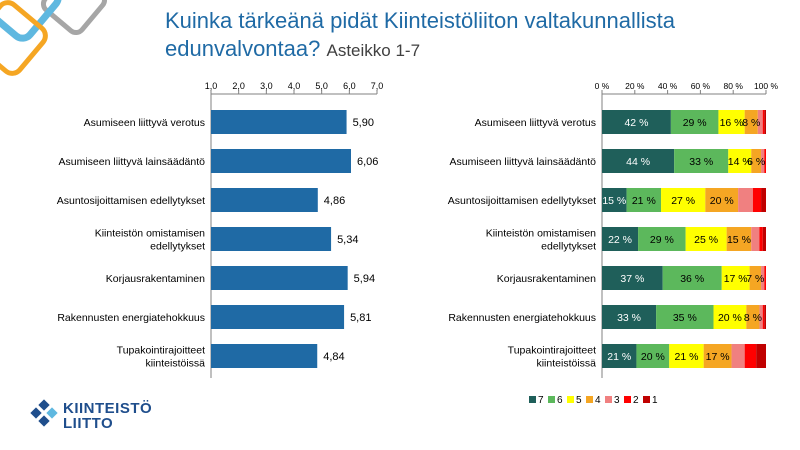 The width and height of the screenshot is (800, 450). Describe the element at coordinates (24, 38) in the screenshot. I see `corner-square-orange` at that location.